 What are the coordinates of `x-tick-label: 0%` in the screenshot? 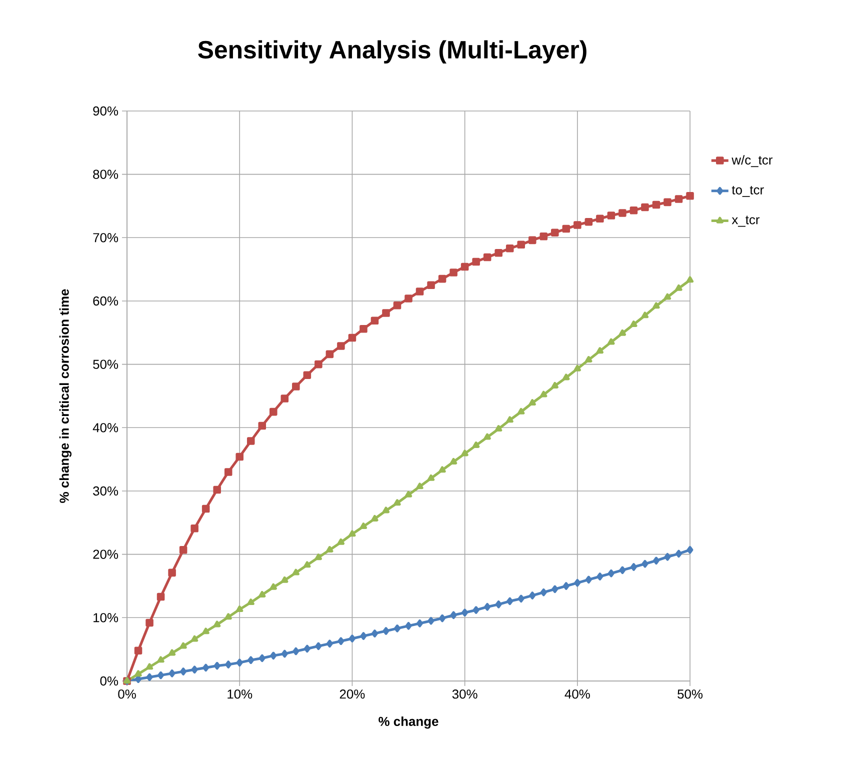 It's located at (127, 694).